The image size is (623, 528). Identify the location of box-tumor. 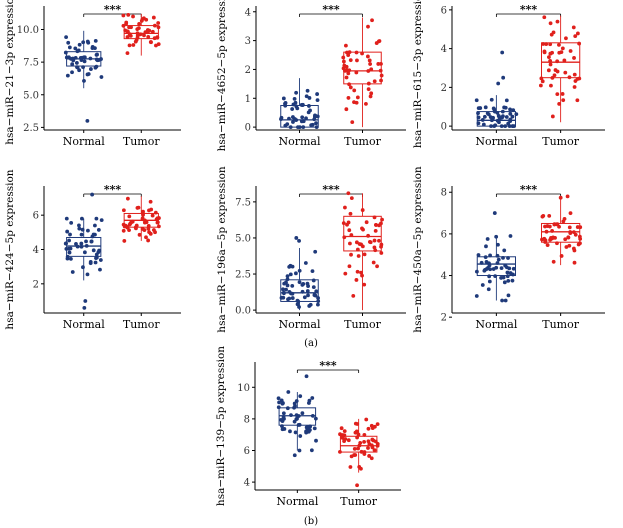
(362, 68).